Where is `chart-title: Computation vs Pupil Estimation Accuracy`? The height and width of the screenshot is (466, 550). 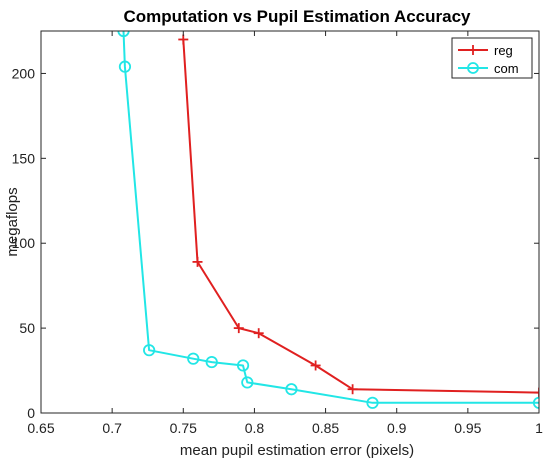
chart-title: Computation vs Pupil Estimation Accuracy is located at coordinates (298, 16).